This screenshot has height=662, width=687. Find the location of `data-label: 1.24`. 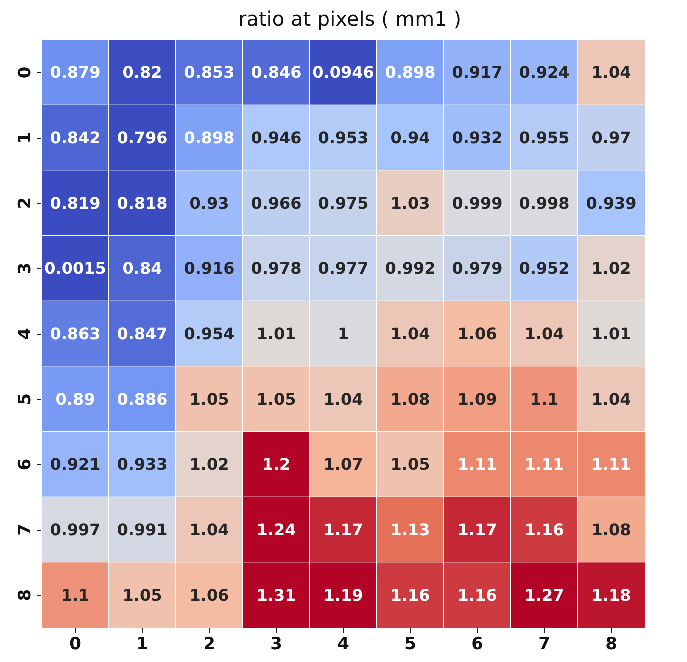

data-label: 1.24 is located at coordinates (276, 530).